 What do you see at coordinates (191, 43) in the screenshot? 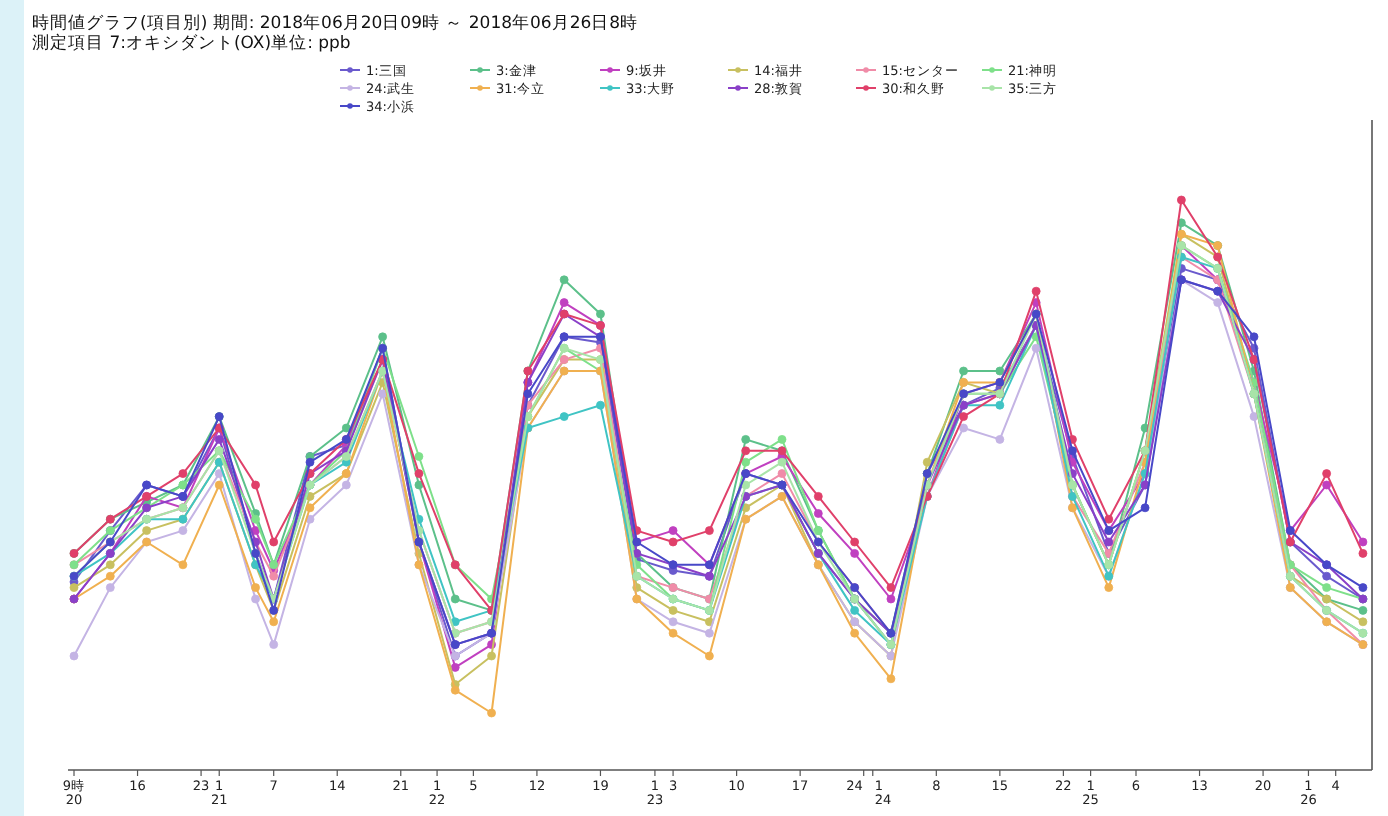
I see `chart-subtitle: 測定項目 7:オキシダント(OX)単位: ppb` at bounding box center [191, 43].